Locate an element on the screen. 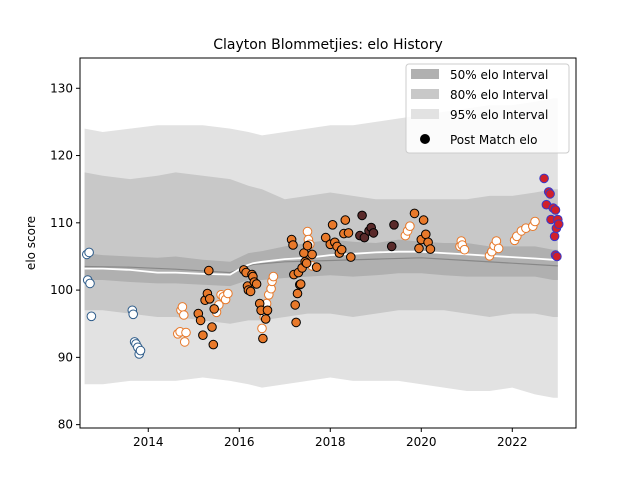 The height and width of the screenshot is (480, 640). x-tick-label: 2022 is located at coordinates (512, 442).